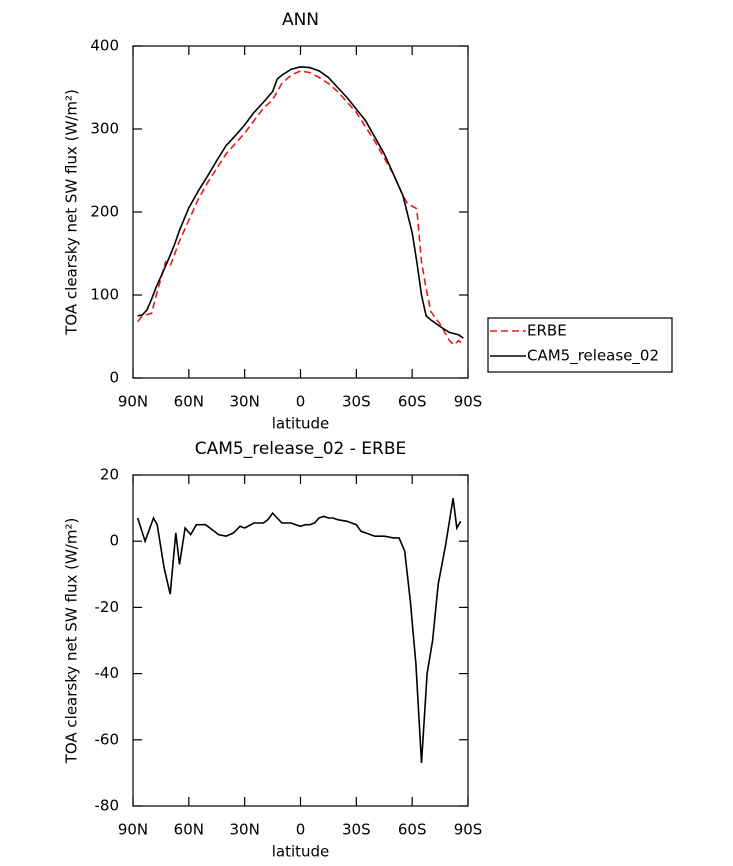 The height and width of the screenshot is (866, 733). What do you see at coordinates (109, 475) in the screenshot?
I see `y-tick-label: 20` at bounding box center [109, 475].